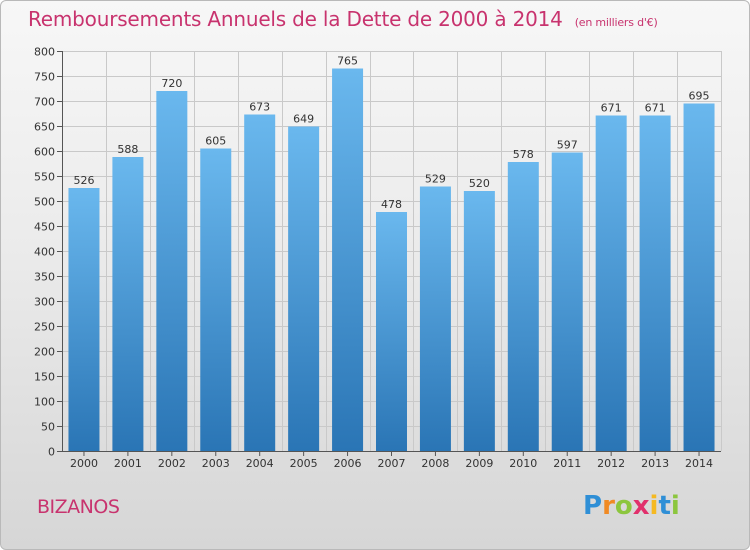 This screenshot has height=550, width=750. What do you see at coordinates (44, 352) in the screenshot?
I see `y-tick-label: 200` at bounding box center [44, 352].